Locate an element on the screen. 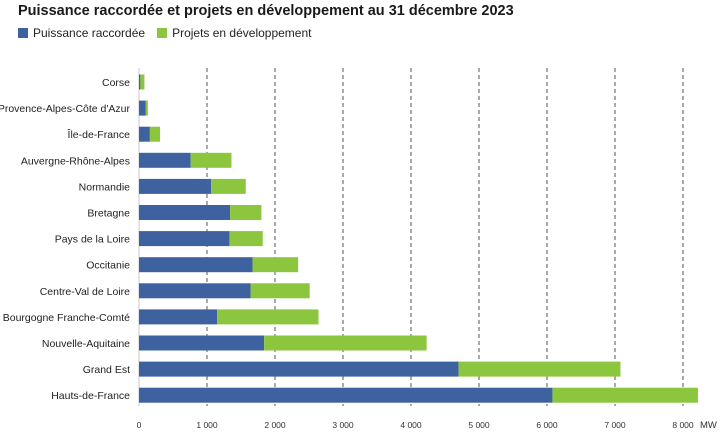 The image size is (722, 436). category-label-3: Auvergne-Rhône-Alpes is located at coordinates (75, 161).